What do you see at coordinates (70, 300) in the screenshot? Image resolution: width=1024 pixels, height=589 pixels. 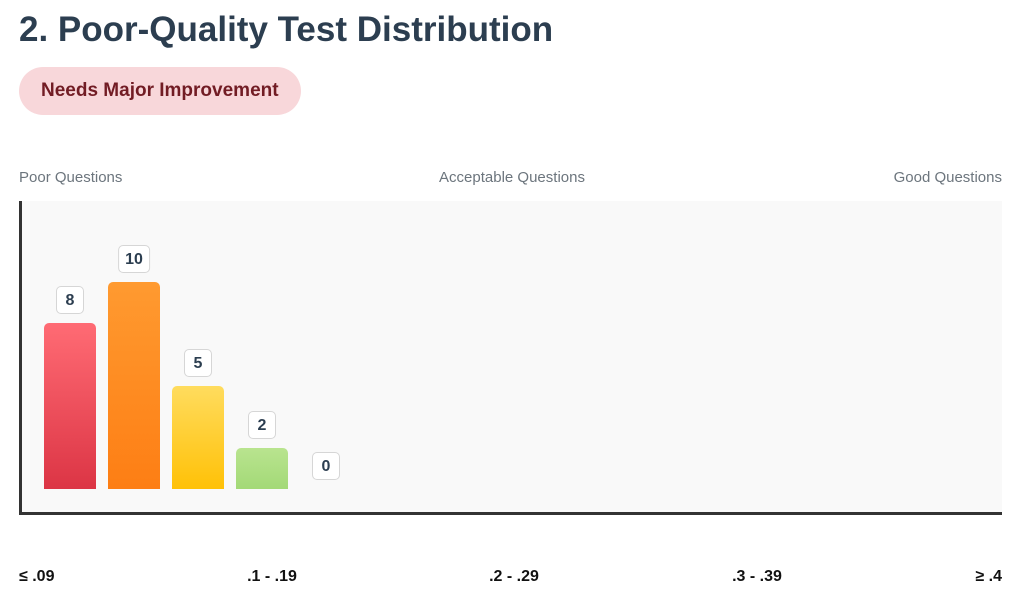 I see `bar-value-label-1: 8` at bounding box center [70, 300].